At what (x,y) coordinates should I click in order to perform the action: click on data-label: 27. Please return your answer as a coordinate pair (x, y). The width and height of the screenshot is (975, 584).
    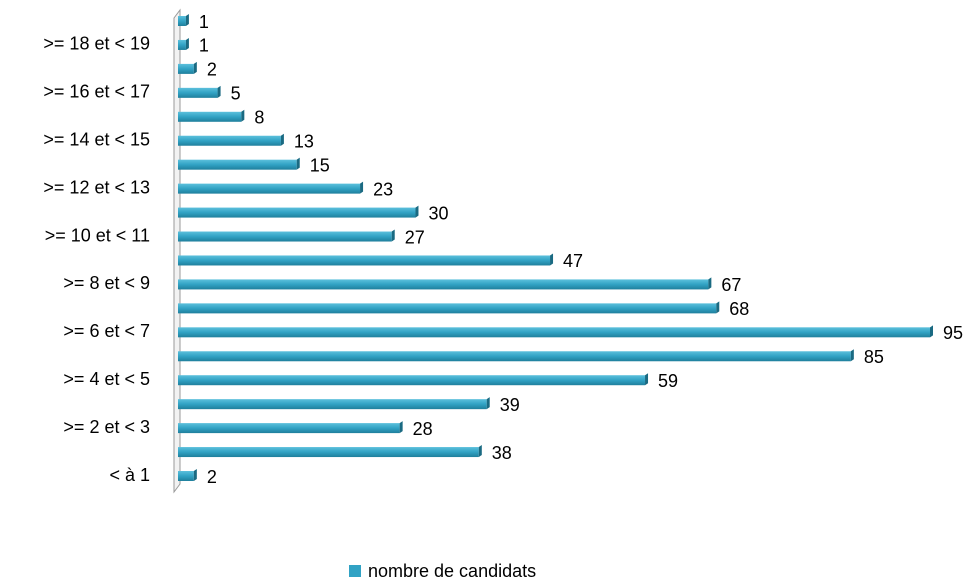
    Looking at the image, I should click on (415, 237).